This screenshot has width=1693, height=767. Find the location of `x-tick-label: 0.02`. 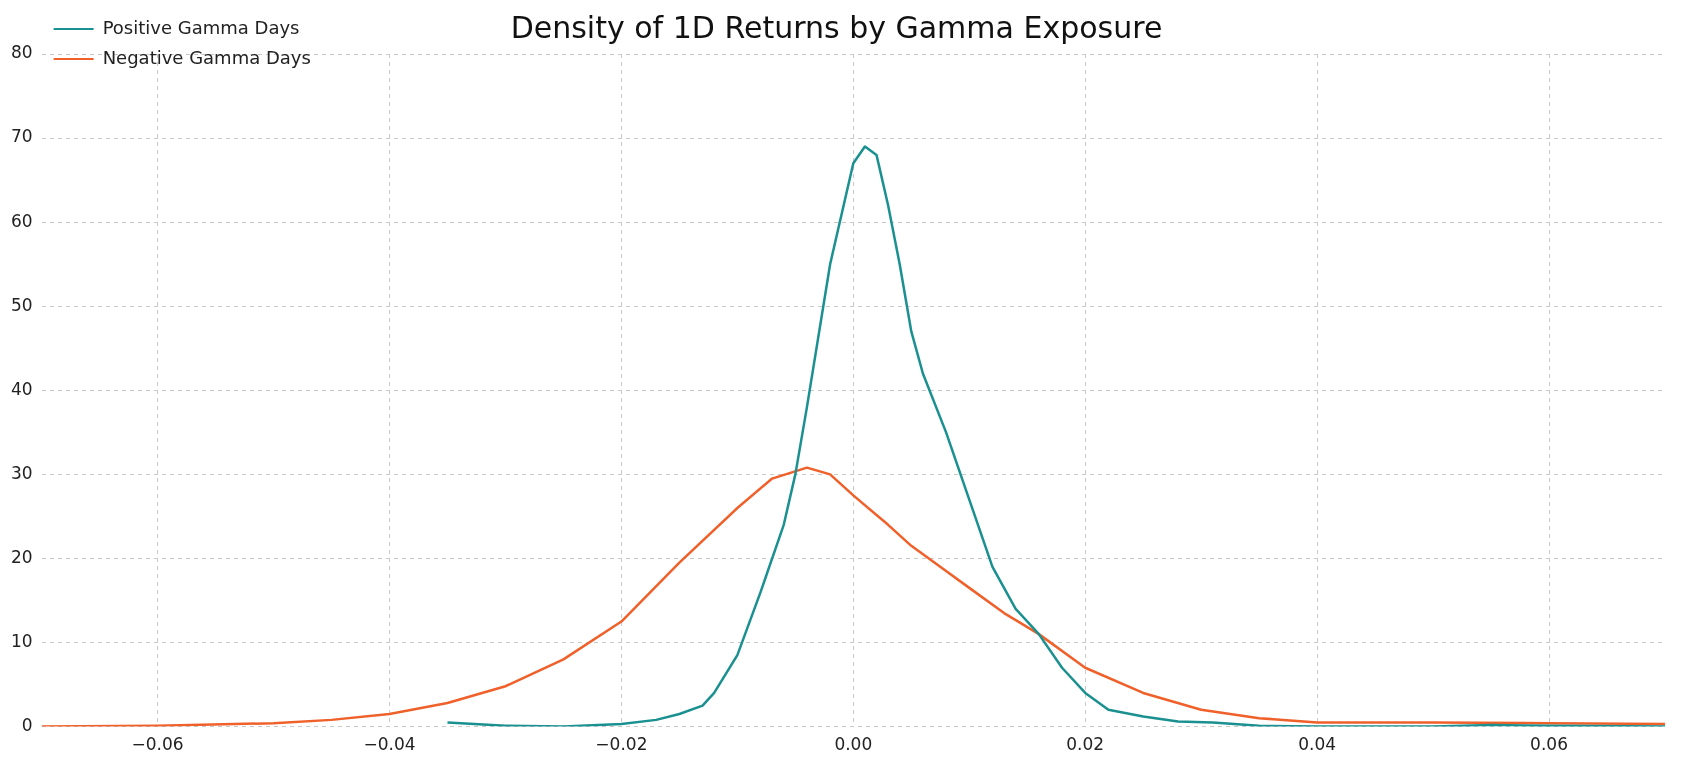

x-tick-label: 0.02 is located at coordinates (1085, 744).